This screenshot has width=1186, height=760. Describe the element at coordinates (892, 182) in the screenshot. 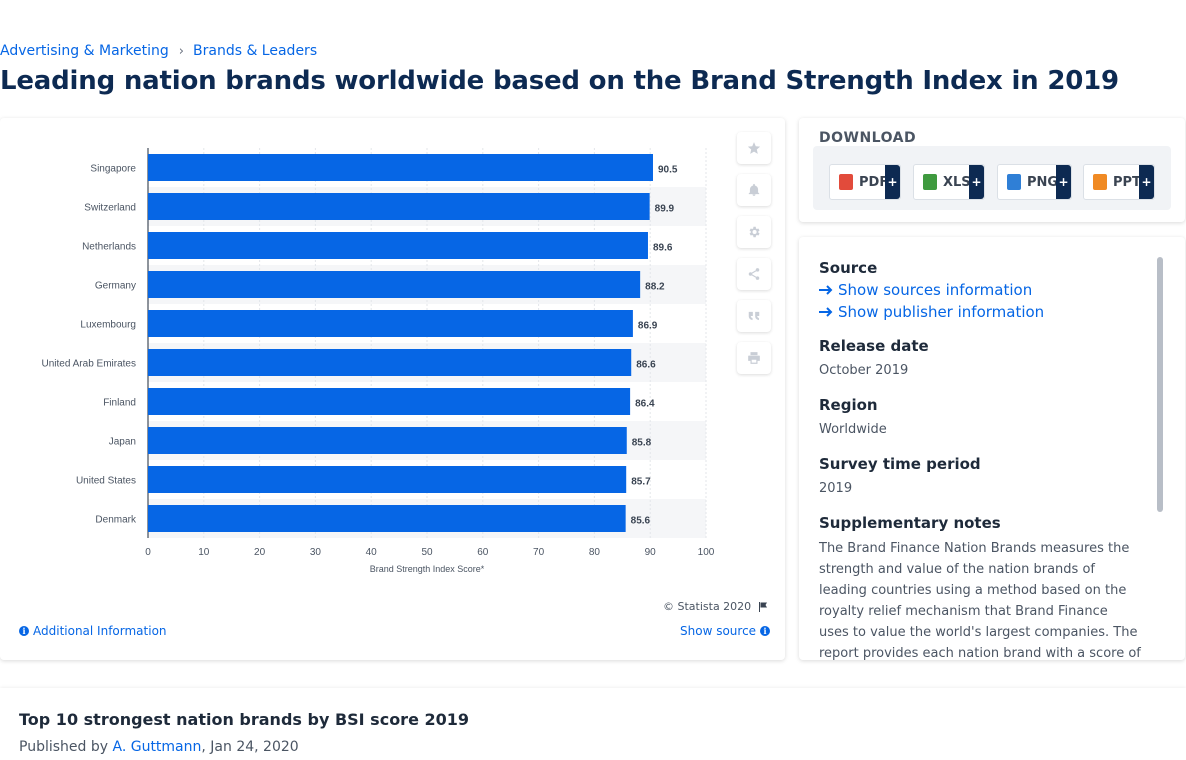

I see `pdf-plus: +` at that location.